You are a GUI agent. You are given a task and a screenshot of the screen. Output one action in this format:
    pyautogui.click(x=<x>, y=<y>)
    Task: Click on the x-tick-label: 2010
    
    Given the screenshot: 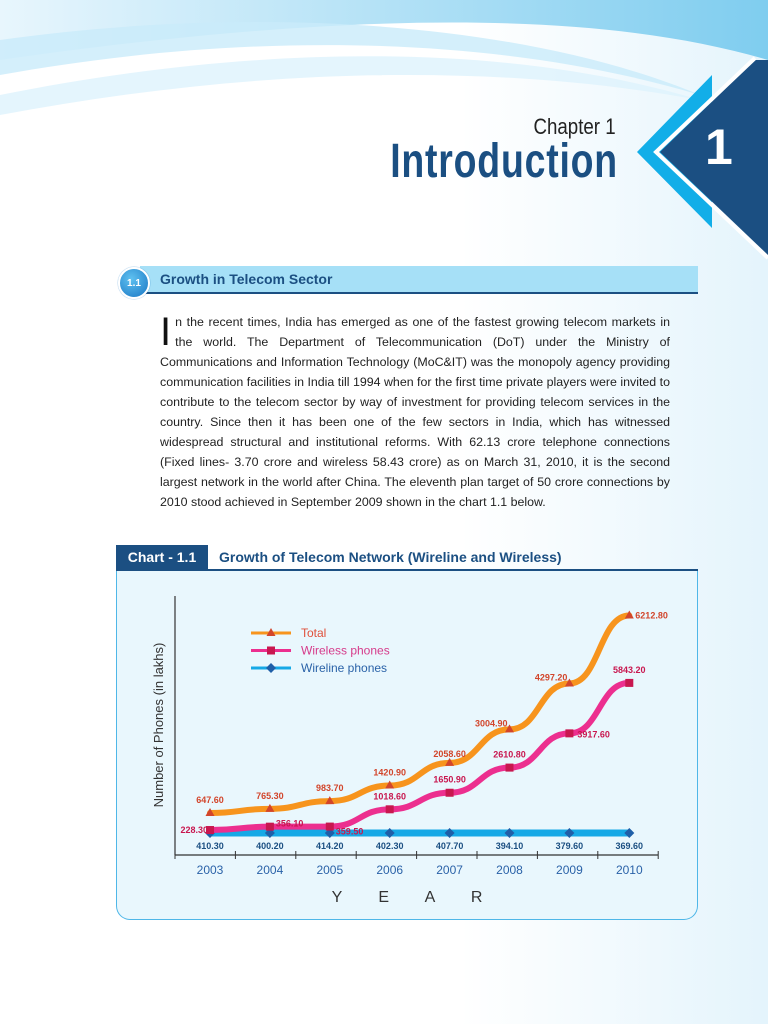 What is the action you would take?
    pyautogui.click(x=629, y=870)
    